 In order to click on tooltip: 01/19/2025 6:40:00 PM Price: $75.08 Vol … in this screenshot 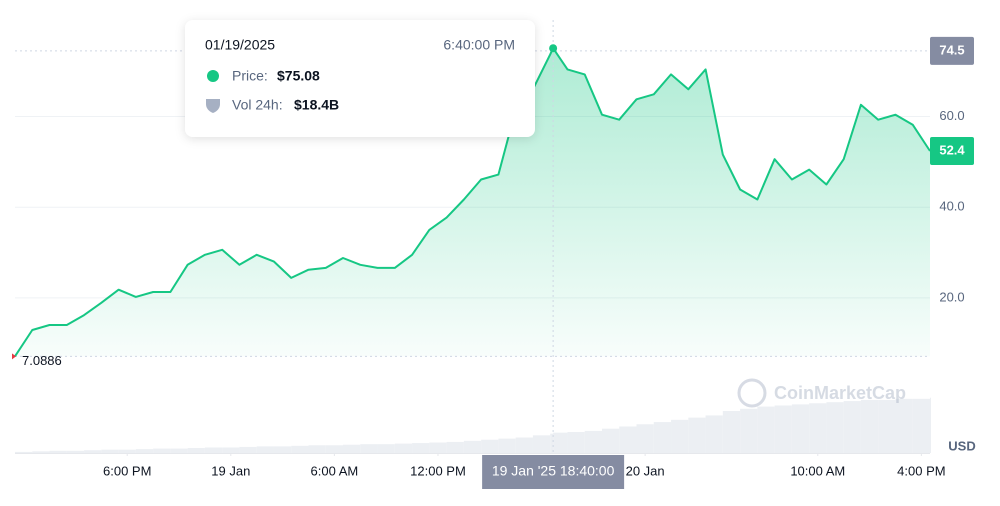, I will do `click(360, 78)`.